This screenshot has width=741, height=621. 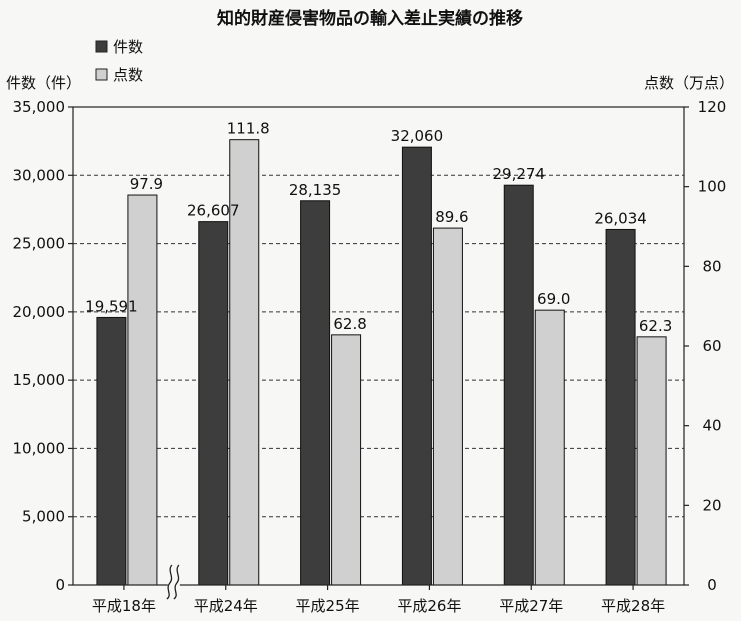 What do you see at coordinates (60, 585) in the screenshot?
I see `y-left-tick-label: 0` at bounding box center [60, 585].